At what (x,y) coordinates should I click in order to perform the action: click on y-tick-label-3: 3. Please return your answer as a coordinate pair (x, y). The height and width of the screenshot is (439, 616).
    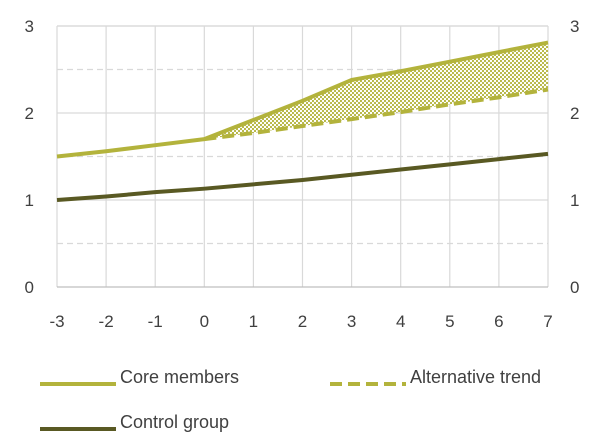
    Looking at the image, I should click on (29, 26).